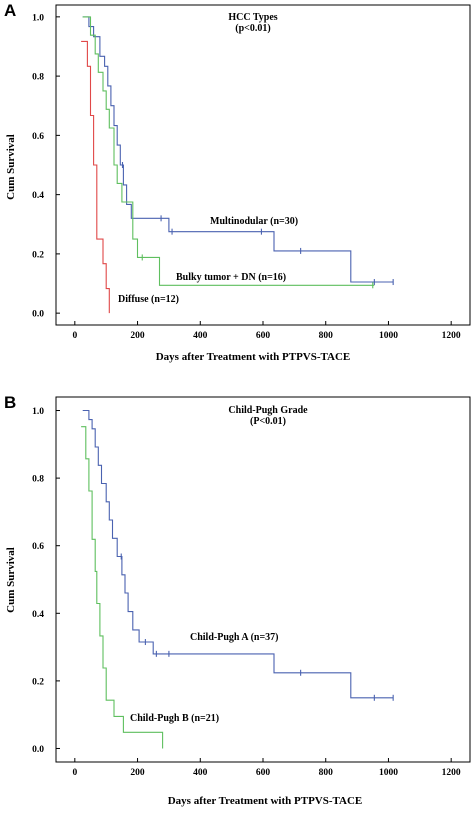  I want to click on panel-a-label-bulky: Bulky tumor + DN (n=16), so click(231, 277).